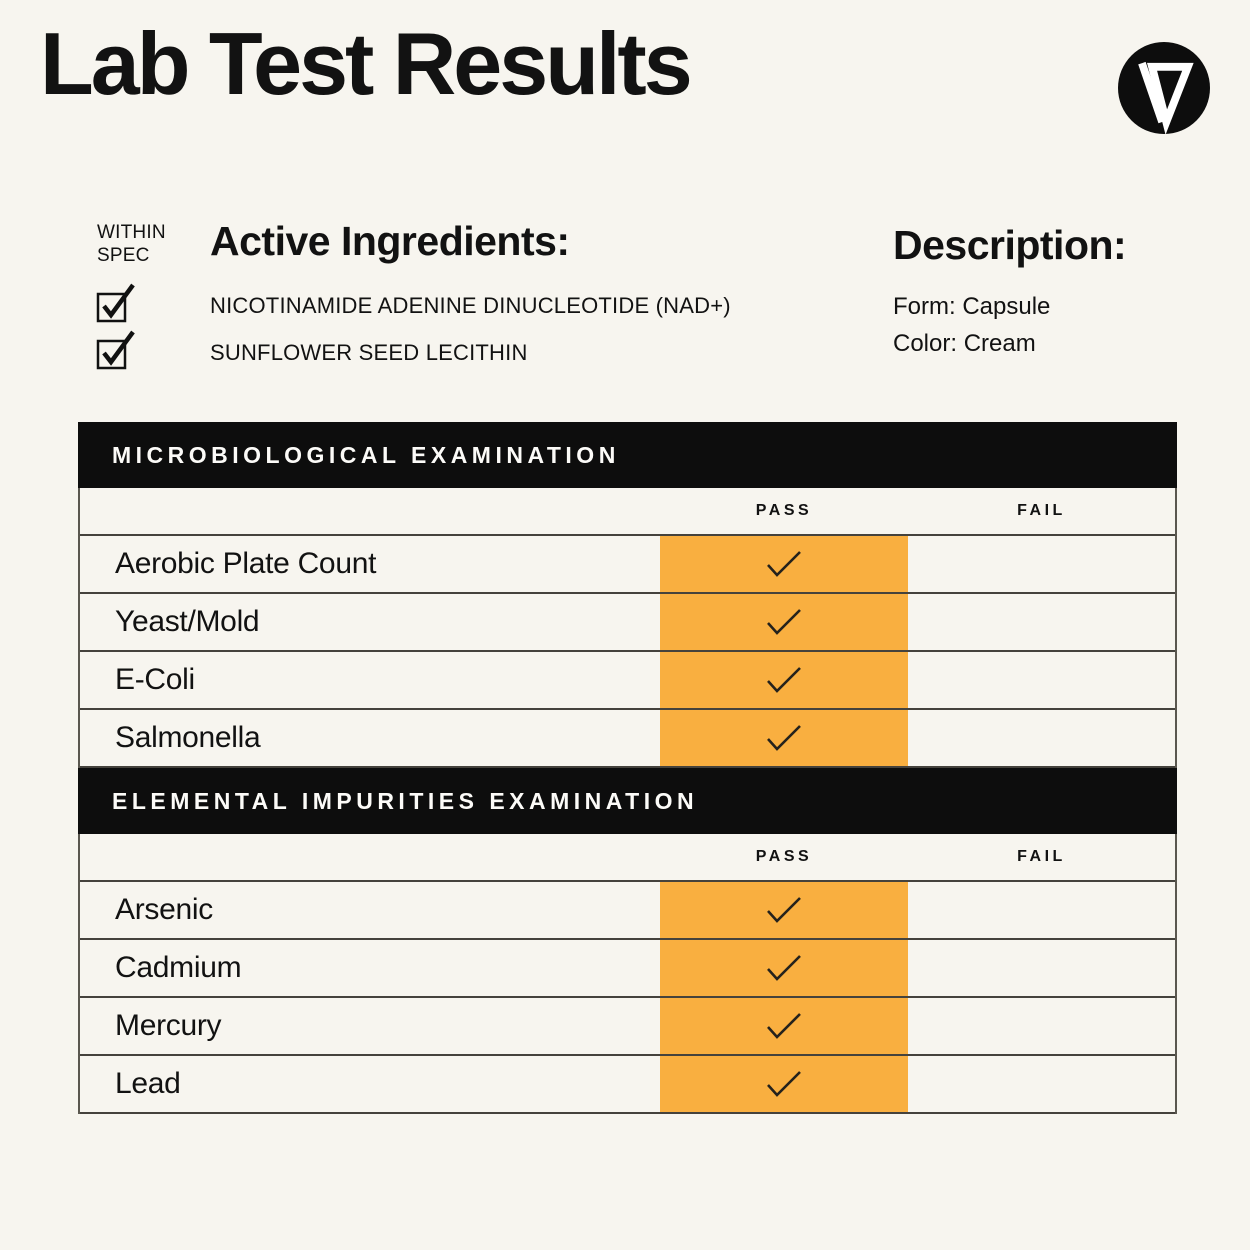 The width and height of the screenshot is (1250, 1250). What do you see at coordinates (627, 455) in the screenshot?
I see `table-title-microbiological: MICROBIOLOGICAL EXAMINATION` at bounding box center [627, 455].